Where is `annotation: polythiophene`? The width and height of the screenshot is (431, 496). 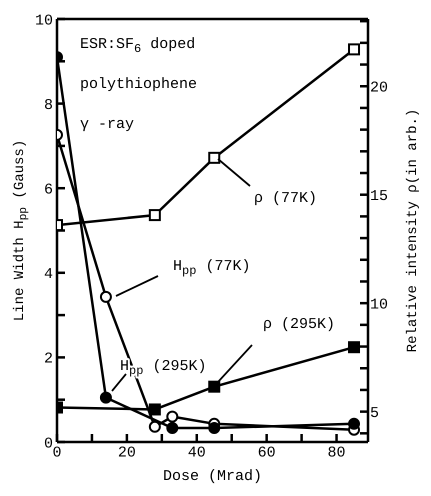 annotation: polythiophene is located at coordinates (139, 84).